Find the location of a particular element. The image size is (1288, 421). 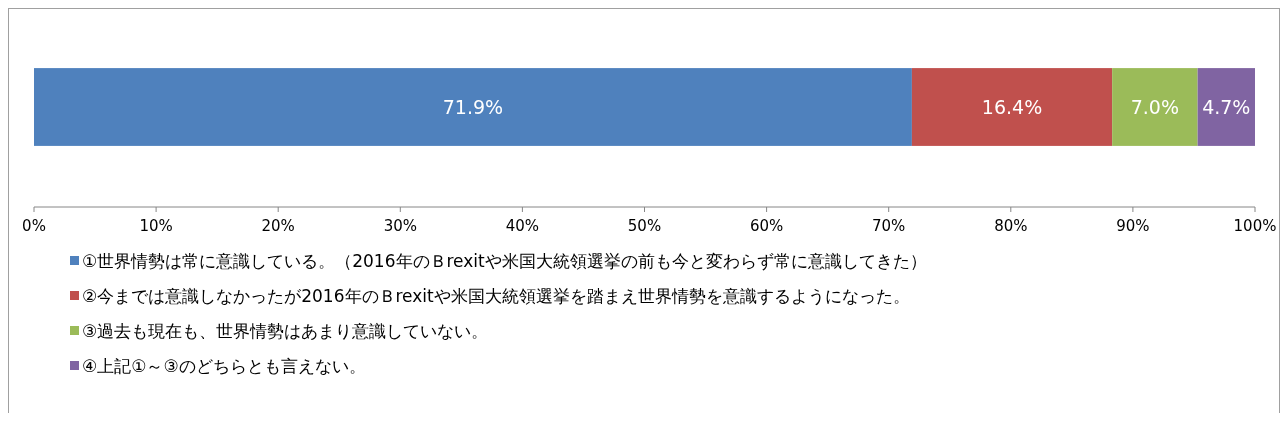

x-tick-label: 50% is located at coordinates (644, 226).